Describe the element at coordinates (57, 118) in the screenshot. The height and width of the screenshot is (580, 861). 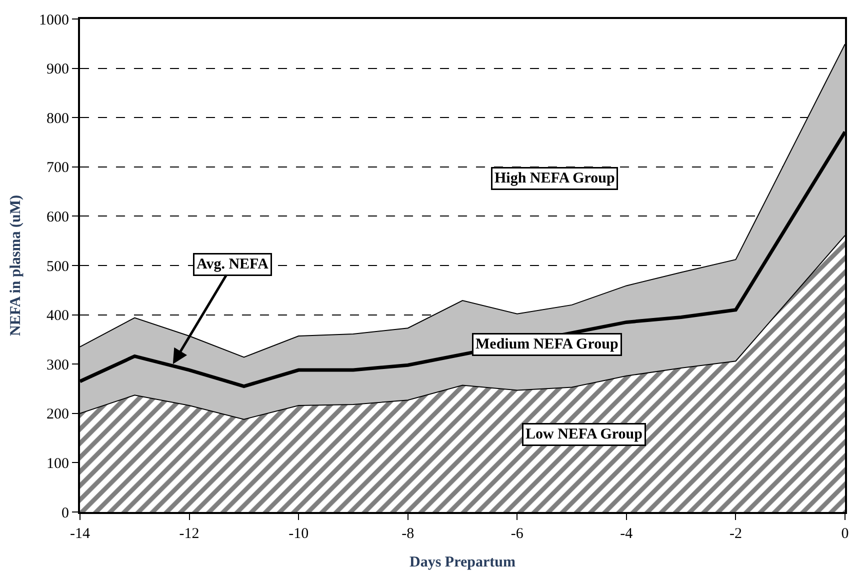
I see `y-tick-label: 800` at that location.